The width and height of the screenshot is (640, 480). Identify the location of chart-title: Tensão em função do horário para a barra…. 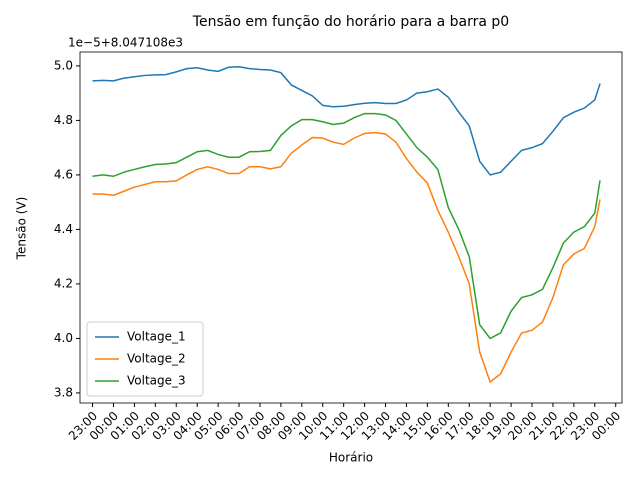
(350, 22).